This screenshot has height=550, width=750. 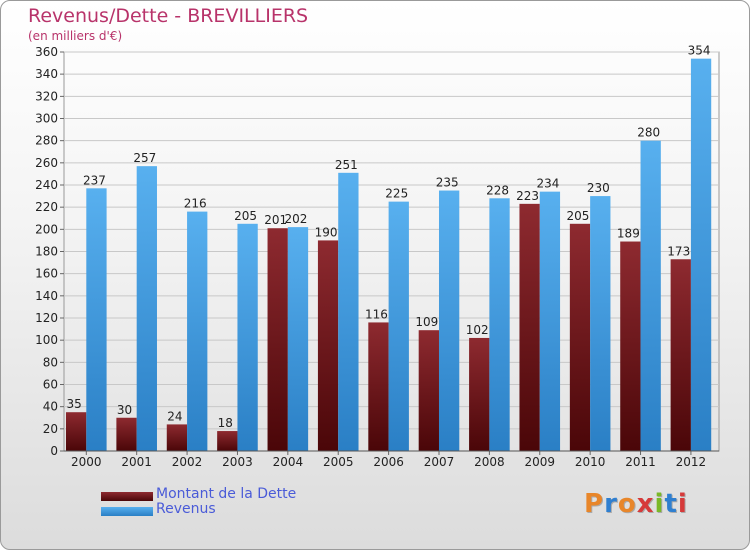 What do you see at coordinates (124, 410) in the screenshot?
I see `data-label: 30` at bounding box center [124, 410].